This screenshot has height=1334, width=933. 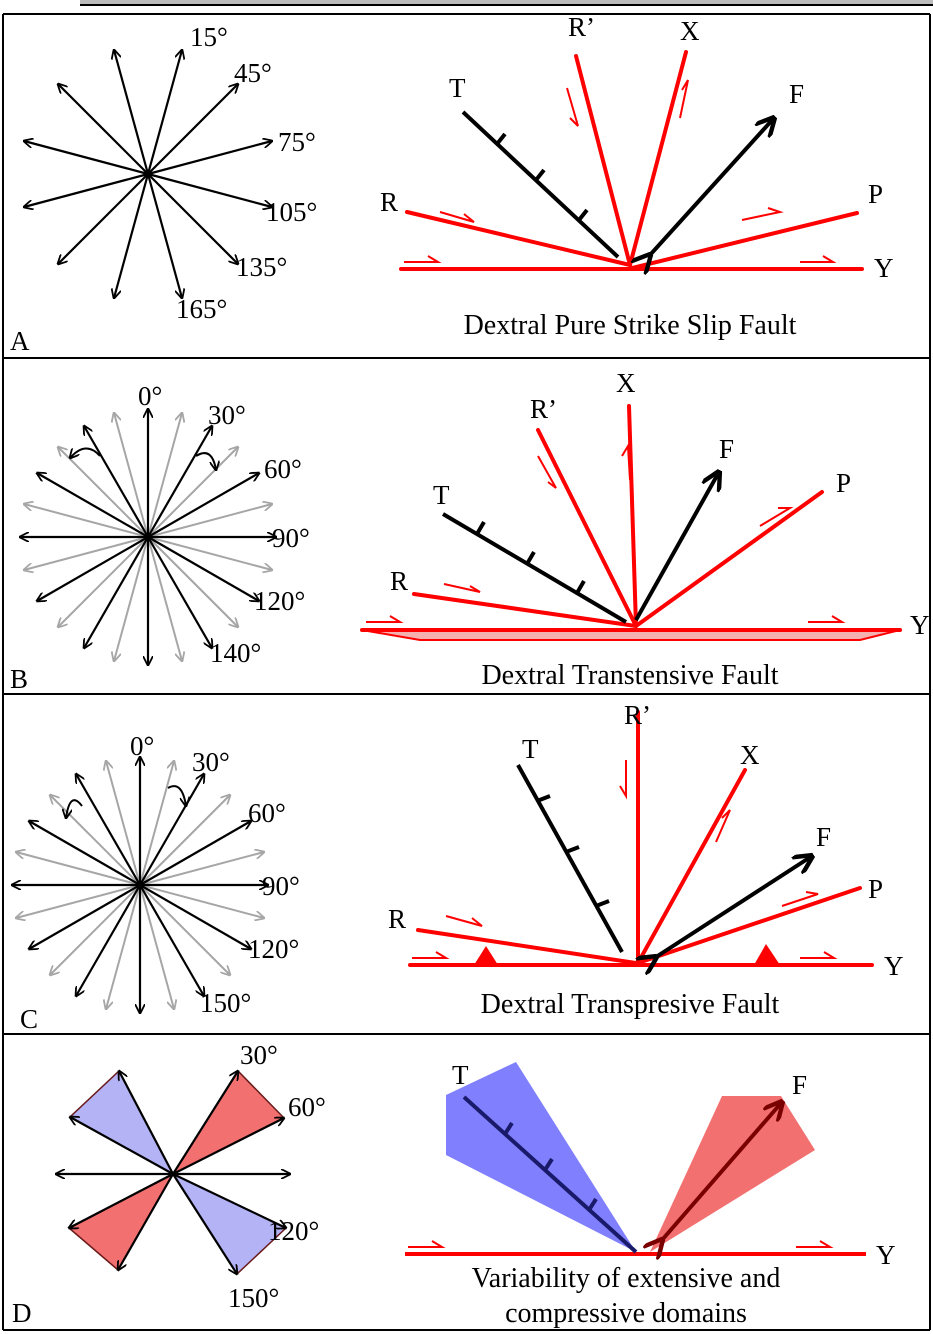 I want to click on panel-letter-a: A, so click(x=20, y=341).